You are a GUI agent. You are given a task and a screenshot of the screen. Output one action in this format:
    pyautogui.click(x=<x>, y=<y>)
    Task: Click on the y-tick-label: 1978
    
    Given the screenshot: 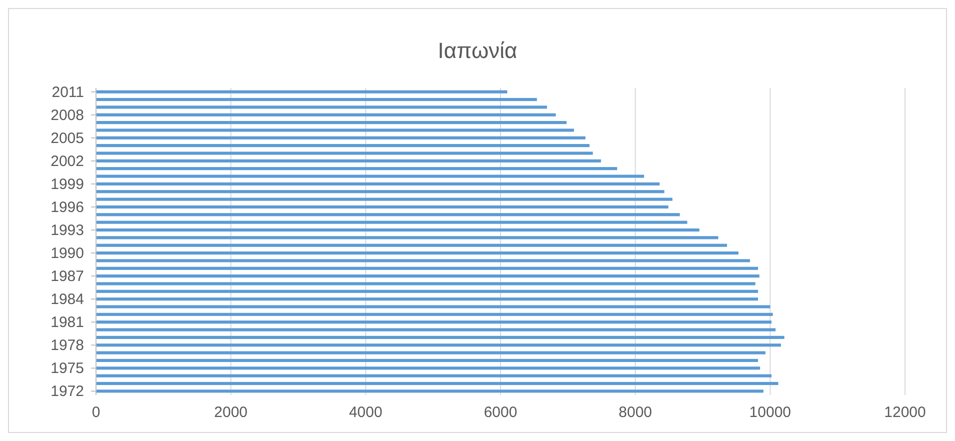 What is the action you would take?
    pyautogui.click(x=67, y=345)
    